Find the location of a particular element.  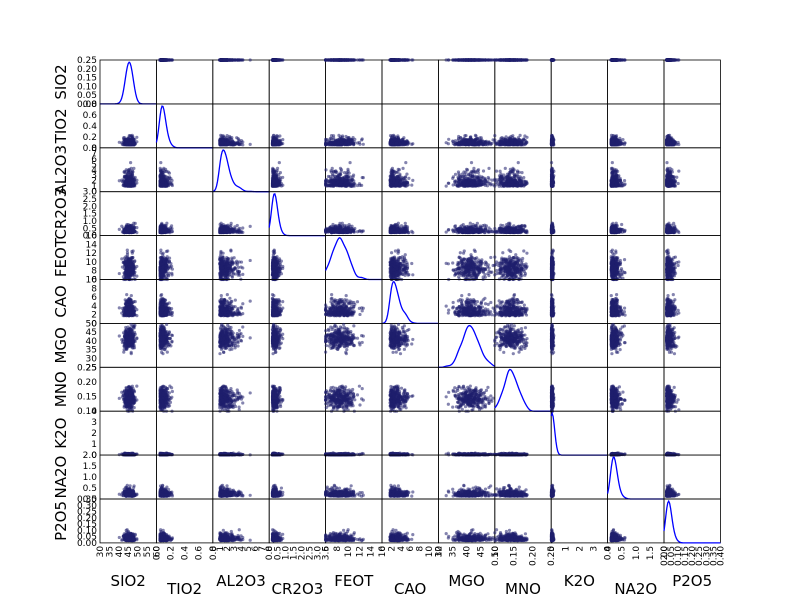

cell-frame-sio2-na2o is located at coordinates (636, 82).